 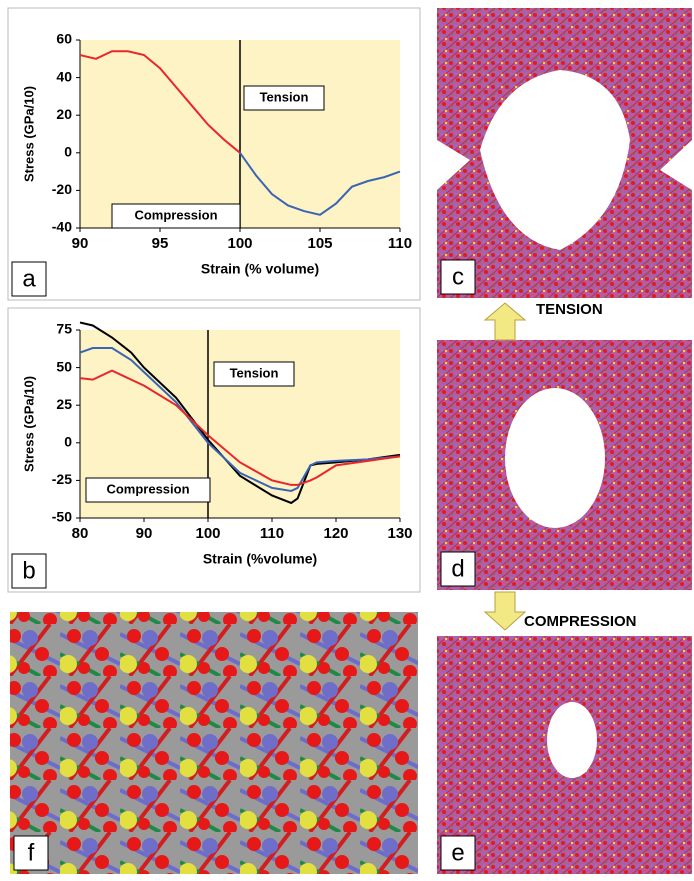 What do you see at coordinates (399, 533) in the screenshot?
I see `x-tick-label: 130` at bounding box center [399, 533].